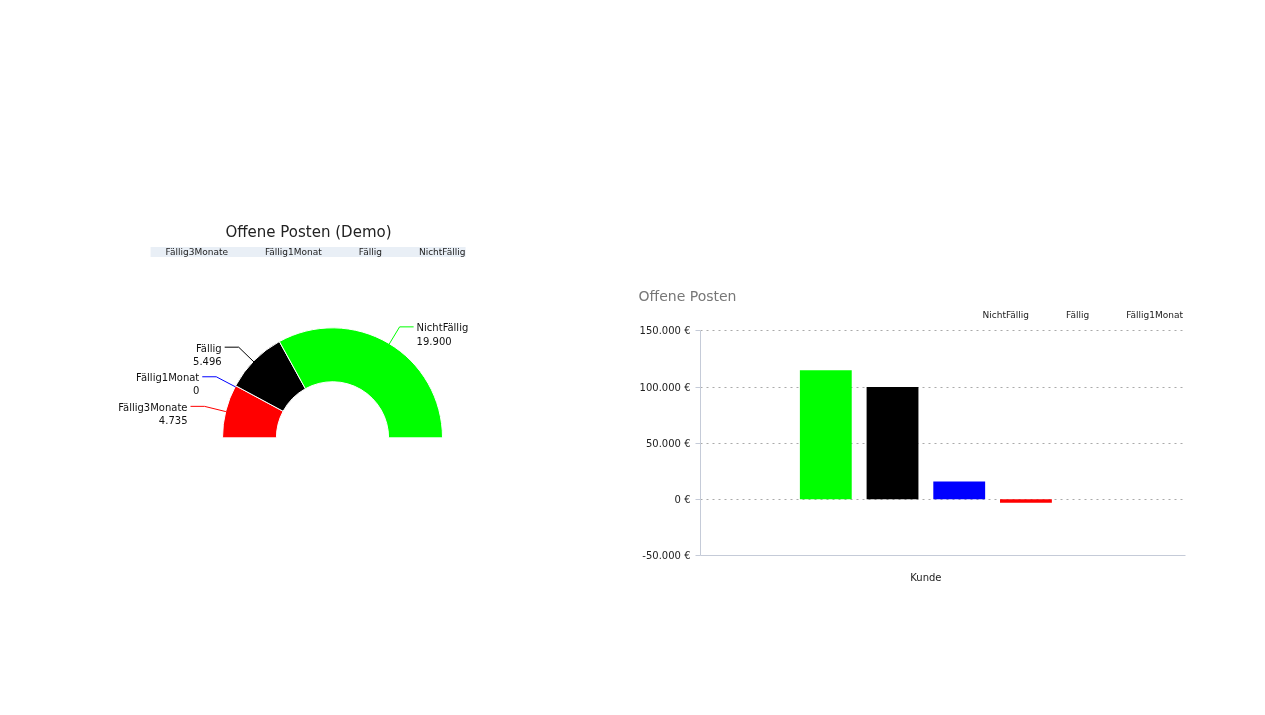 This screenshot has width=1265, height=715. Describe the element at coordinates (665, 331) in the screenshot. I see `y-tick-label: 150.000 €` at that location.